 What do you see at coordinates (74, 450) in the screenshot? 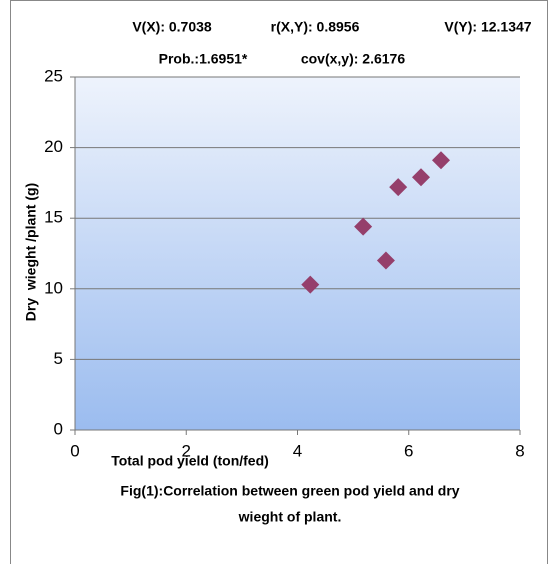
I see `x-tick-label: 0` at bounding box center [74, 450].